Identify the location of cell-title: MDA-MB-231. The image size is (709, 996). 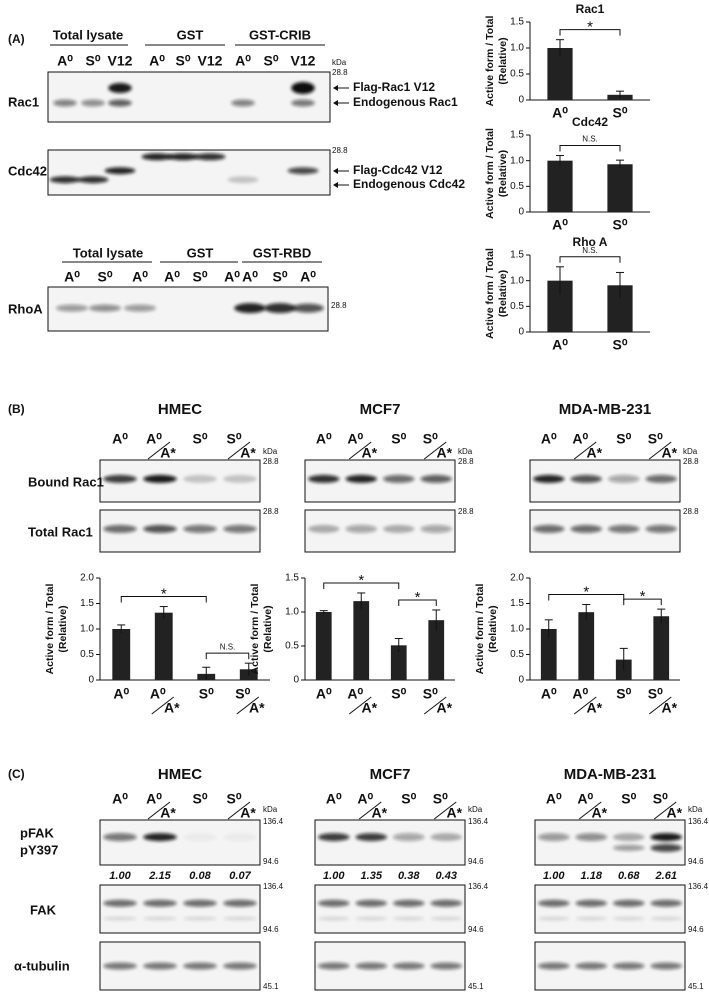
(610, 774).